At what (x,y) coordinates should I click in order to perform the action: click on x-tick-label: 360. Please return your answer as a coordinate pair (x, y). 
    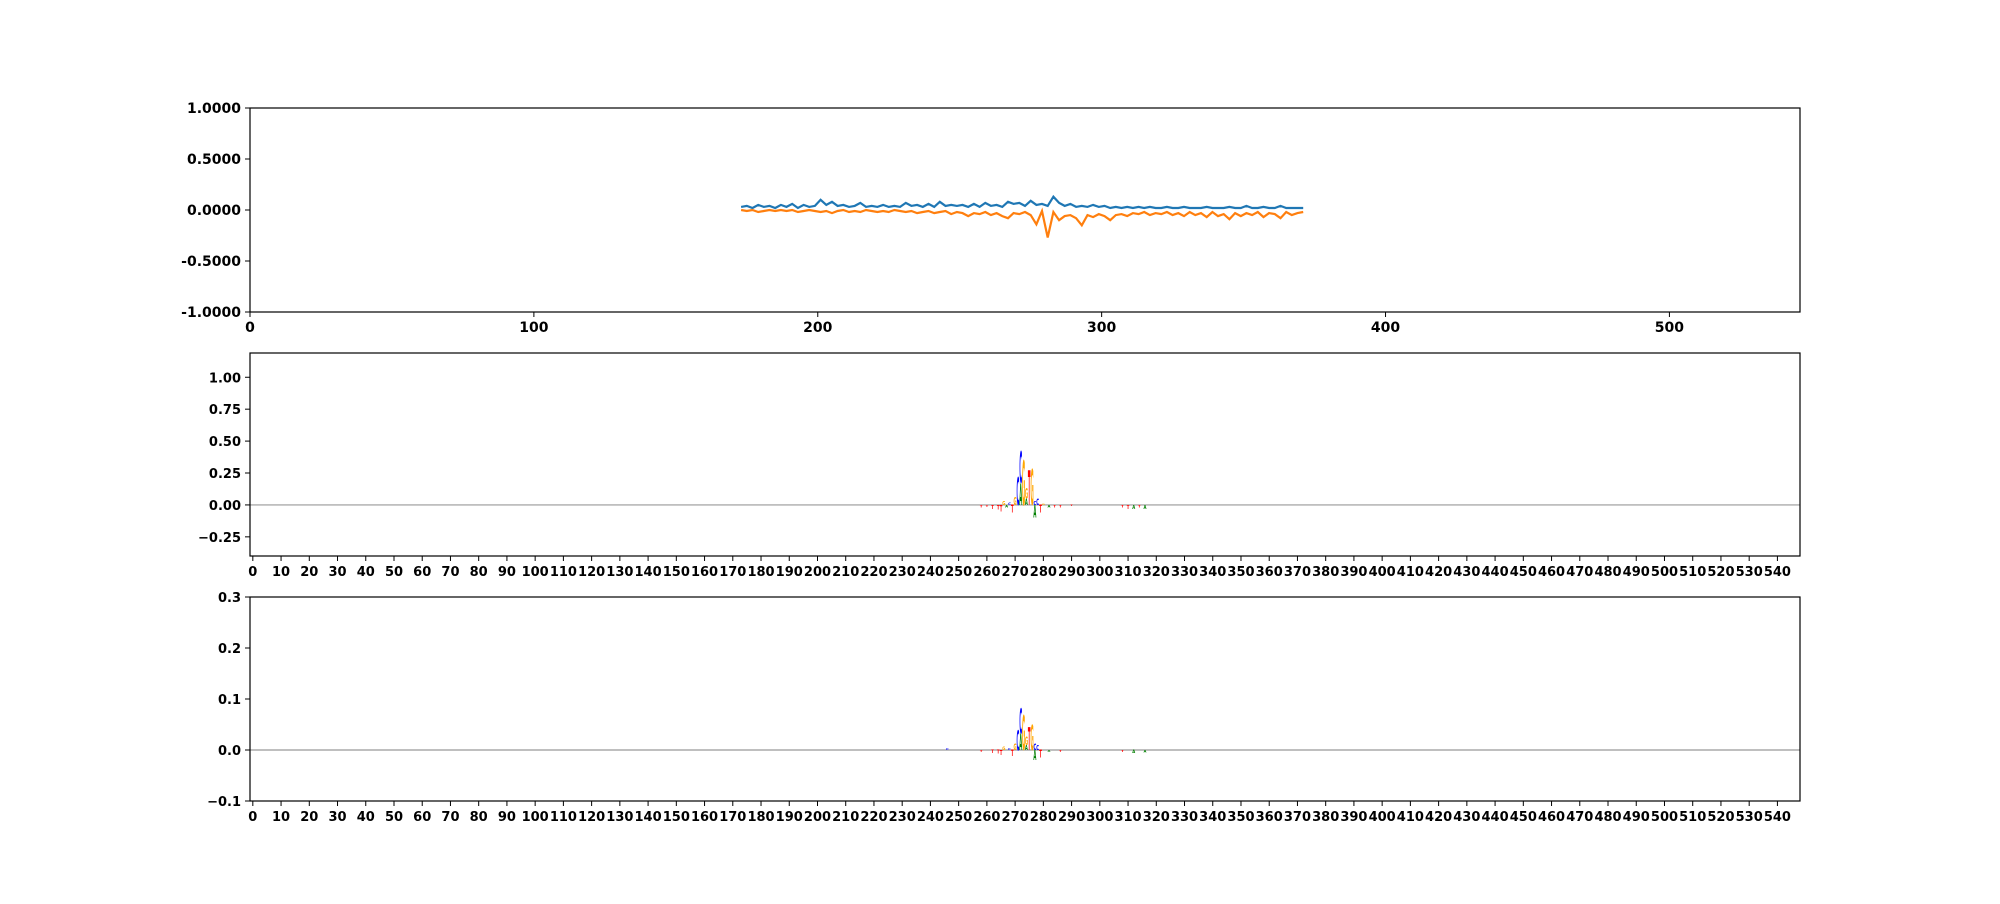
    Looking at the image, I should click on (1269, 572).